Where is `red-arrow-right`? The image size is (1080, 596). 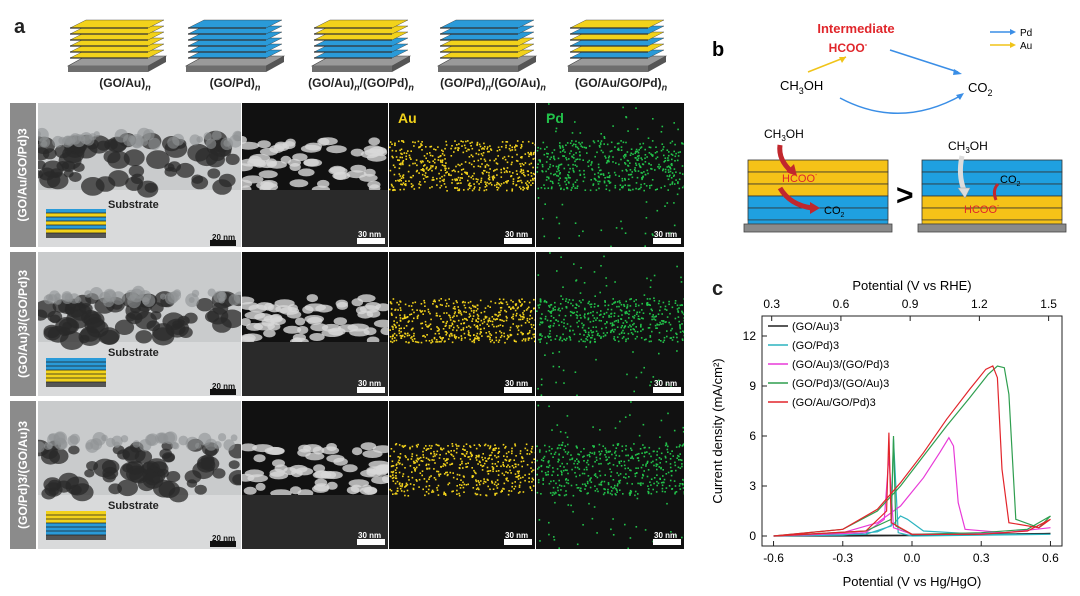 red-arrow-right is located at coordinates (996, 191).